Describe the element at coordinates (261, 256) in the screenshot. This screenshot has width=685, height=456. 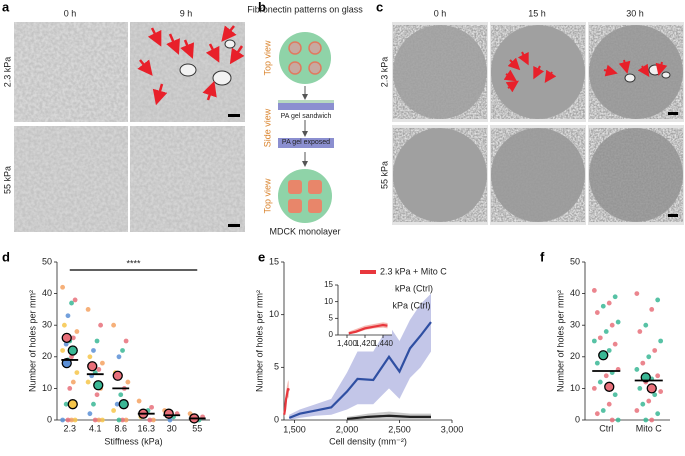
I see `panel-label: e` at that location.